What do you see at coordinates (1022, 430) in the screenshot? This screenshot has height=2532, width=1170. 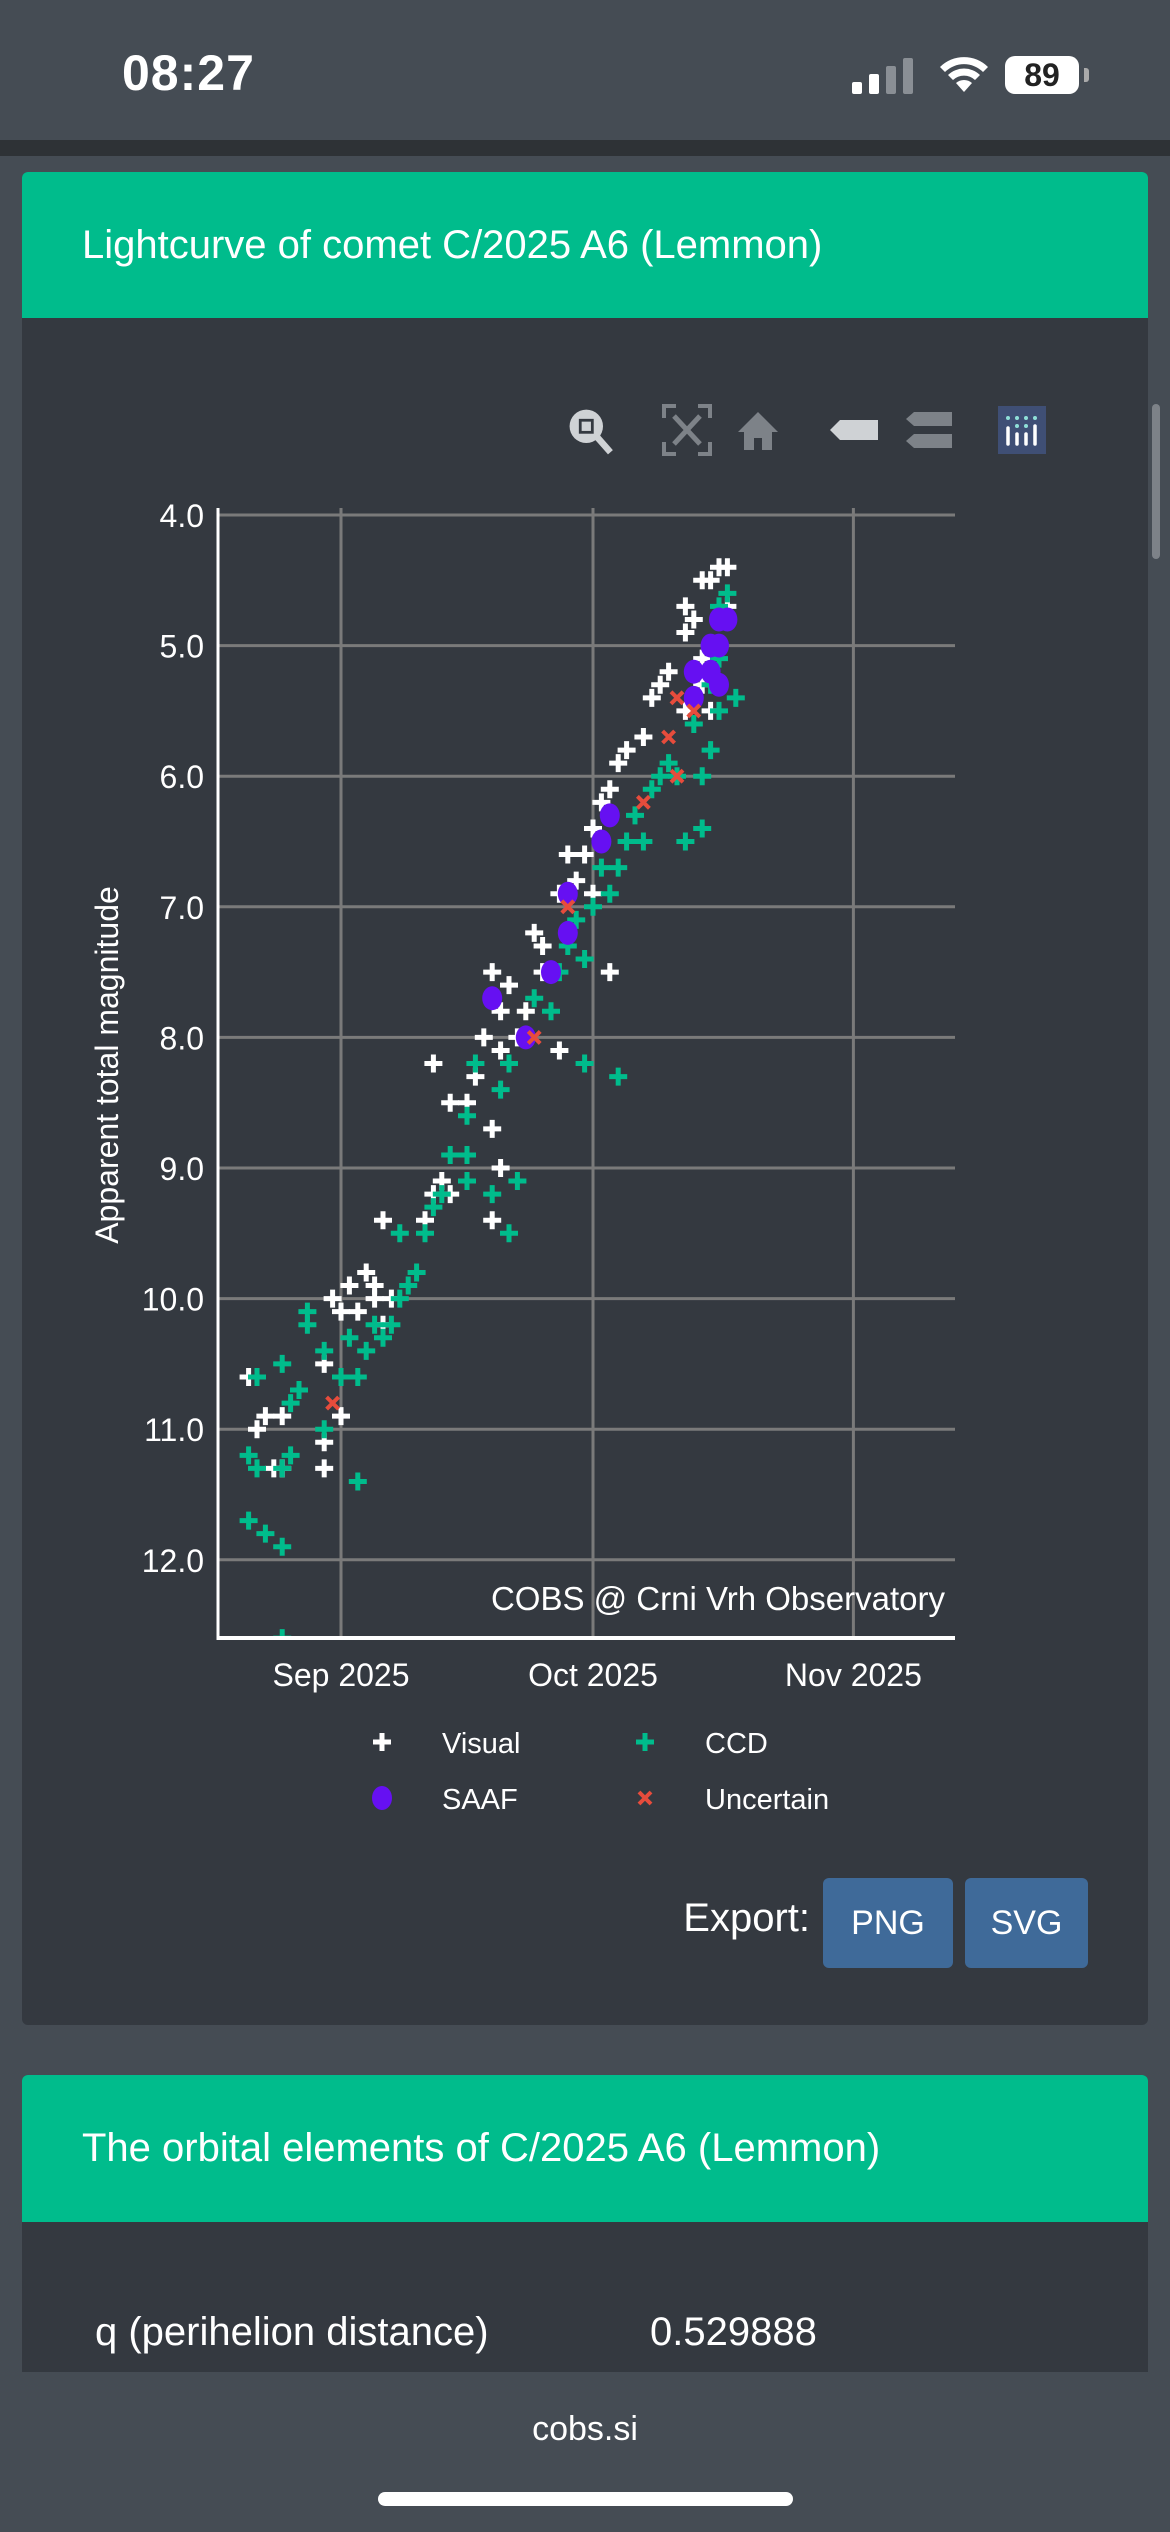 I see `plotly-logo-icon` at bounding box center [1022, 430].